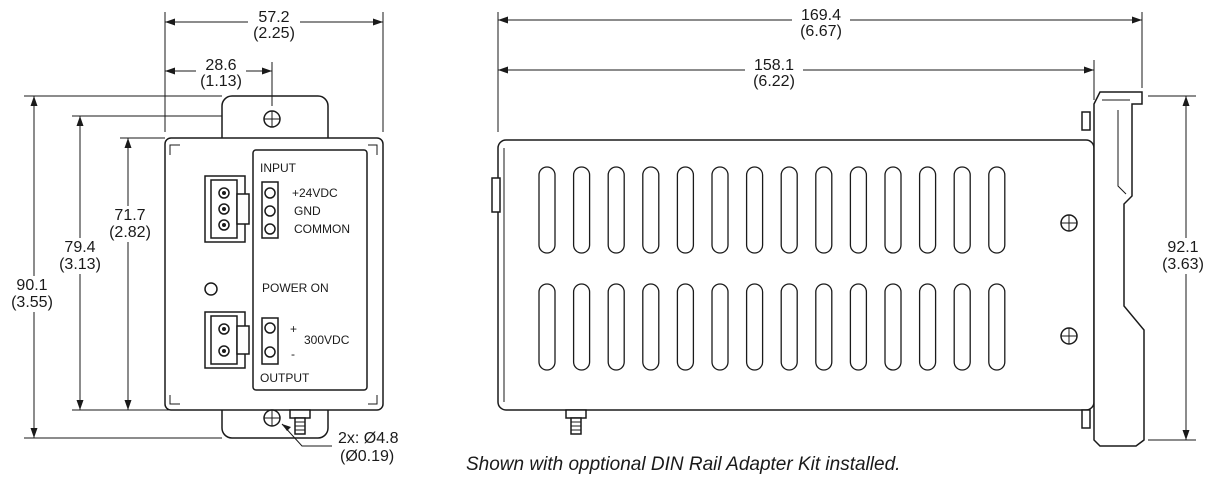 The height and width of the screenshot is (480, 1210). Describe the element at coordinates (130, 232) in the screenshot. I see `dim-height-front-in: (2.82)` at that location.